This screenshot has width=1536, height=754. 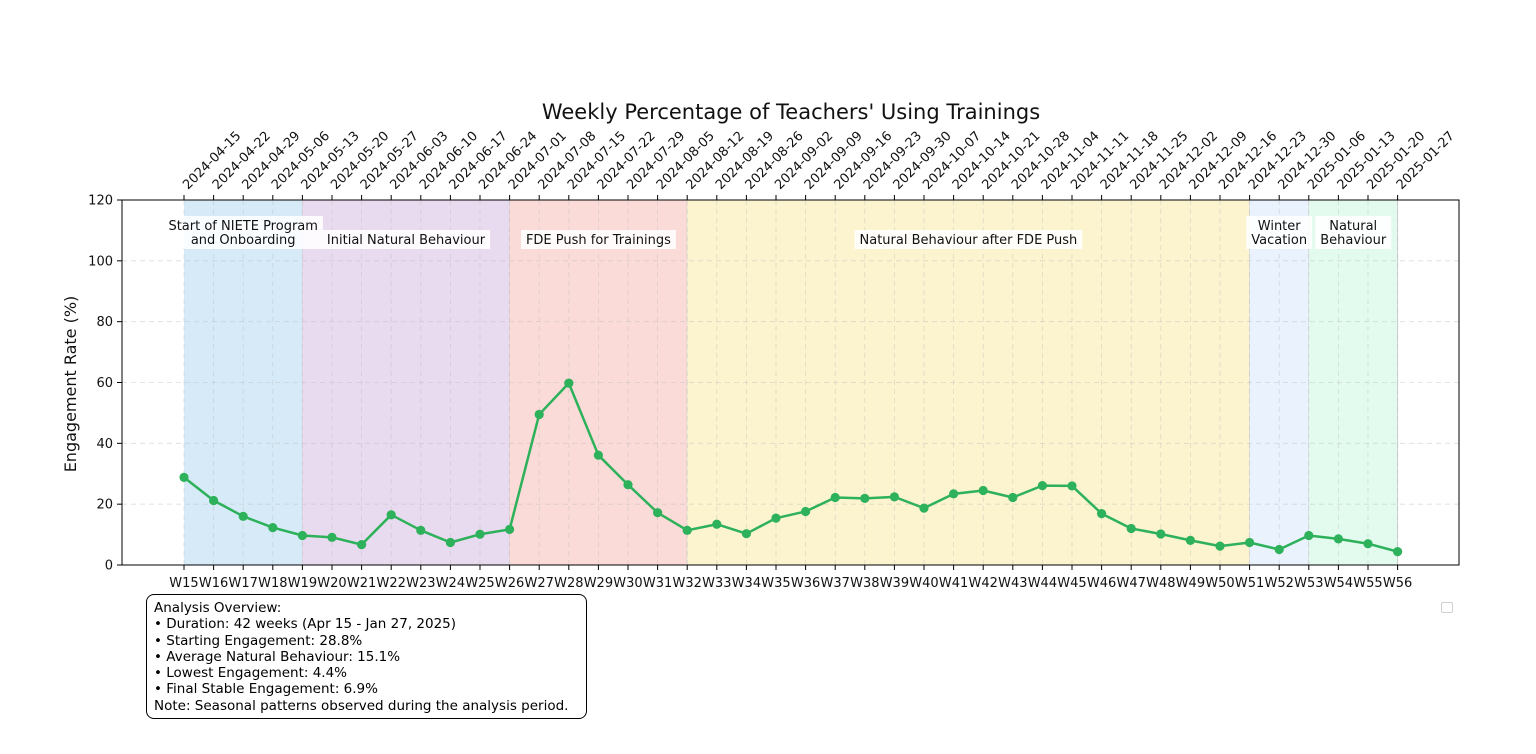 What do you see at coordinates (1279, 240) in the screenshot?
I see `phase-label-text: Vacation` at bounding box center [1279, 240].